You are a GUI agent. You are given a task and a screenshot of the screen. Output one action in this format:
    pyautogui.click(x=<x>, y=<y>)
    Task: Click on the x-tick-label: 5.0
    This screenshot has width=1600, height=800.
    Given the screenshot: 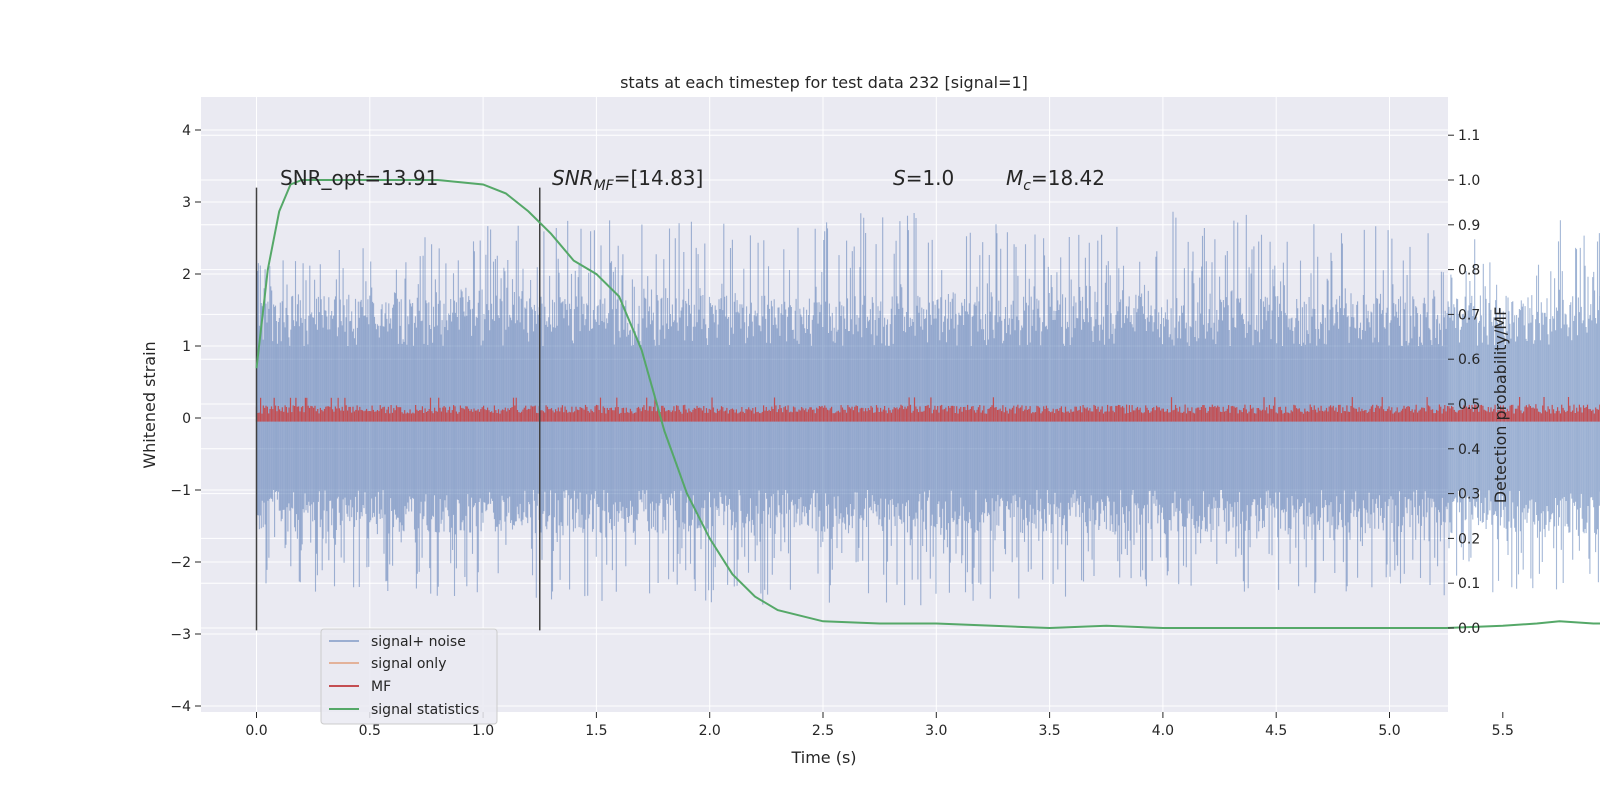 What is the action you would take?
    pyautogui.click(x=1389, y=731)
    